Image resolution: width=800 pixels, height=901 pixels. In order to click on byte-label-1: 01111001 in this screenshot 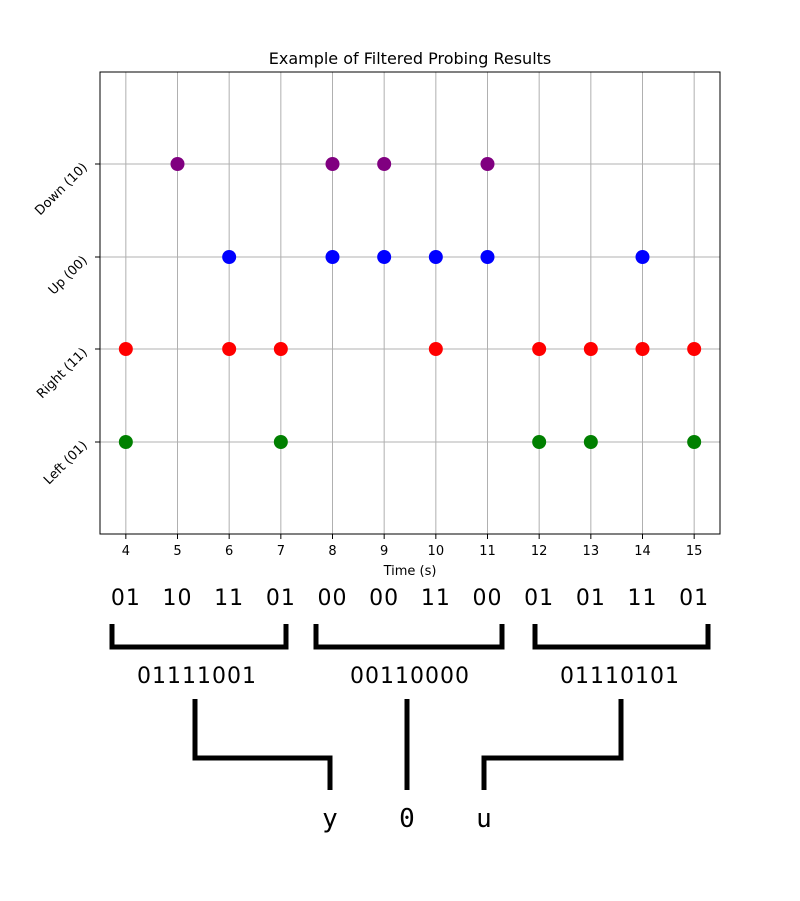, I will do `click(197, 676)`.